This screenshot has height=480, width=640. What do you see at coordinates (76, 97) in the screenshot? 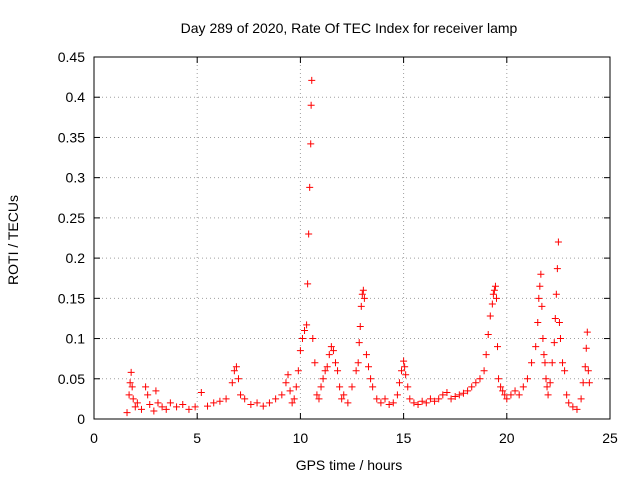
I see `y-tick-label: 0.4` at bounding box center [76, 97].